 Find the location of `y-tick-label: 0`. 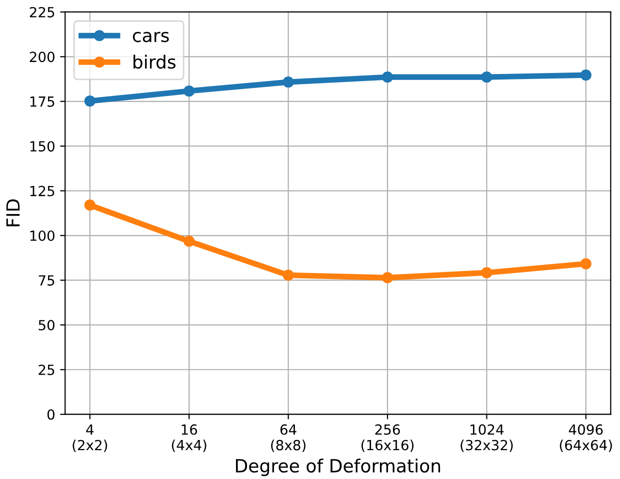

y-tick-label: 0 is located at coordinates (50, 414).